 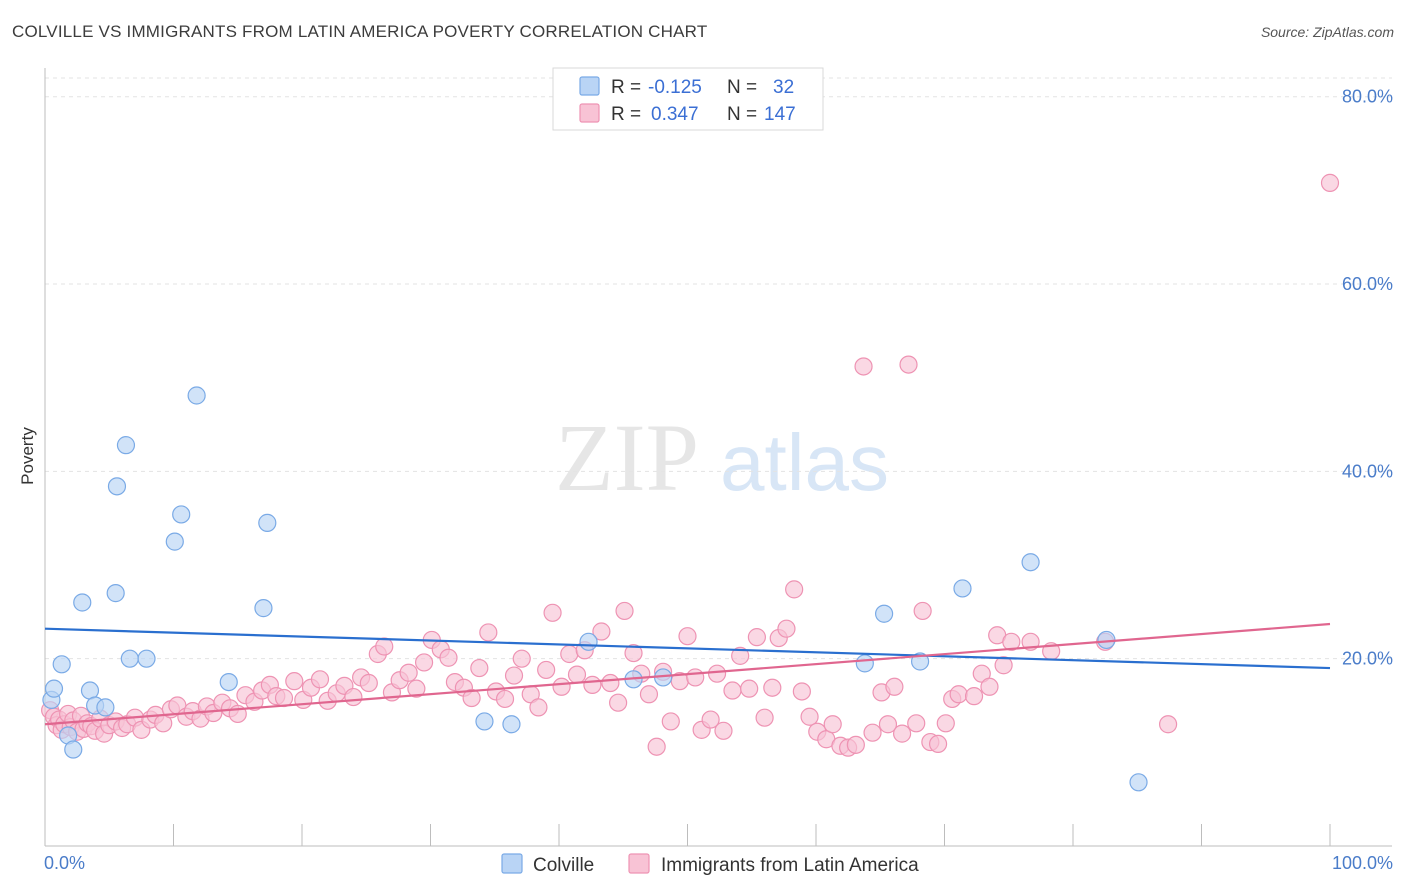 What do you see at coordinates (563, 865) in the screenshot?
I see `bottom-legend-label-colville: Colville` at bounding box center [563, 865].